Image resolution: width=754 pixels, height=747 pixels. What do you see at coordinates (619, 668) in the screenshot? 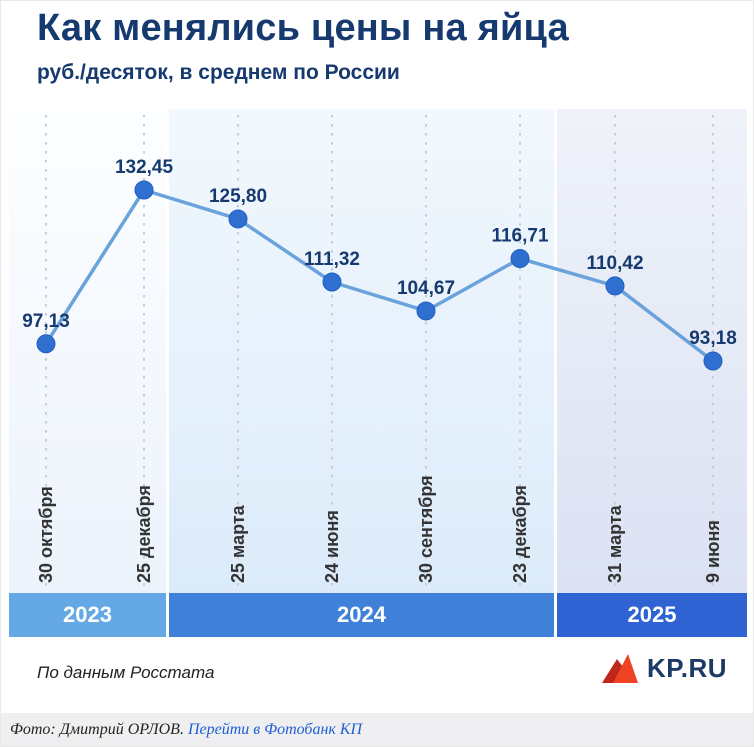
I see `kp-bird-icon` at bounding box center [619, 668].